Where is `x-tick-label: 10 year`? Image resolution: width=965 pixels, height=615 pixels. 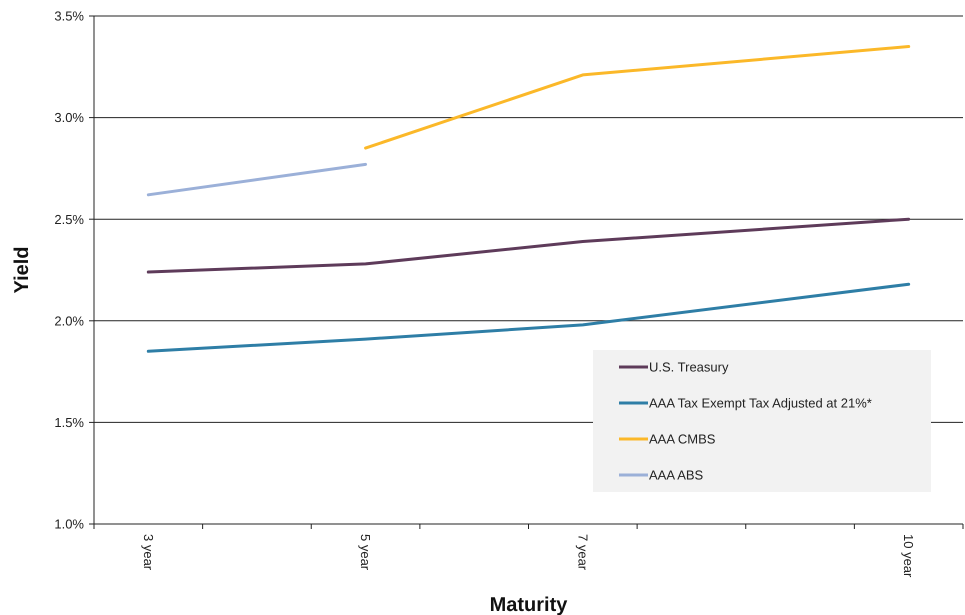
x-tick-label: 10 year is located at coordinates (908, 556).